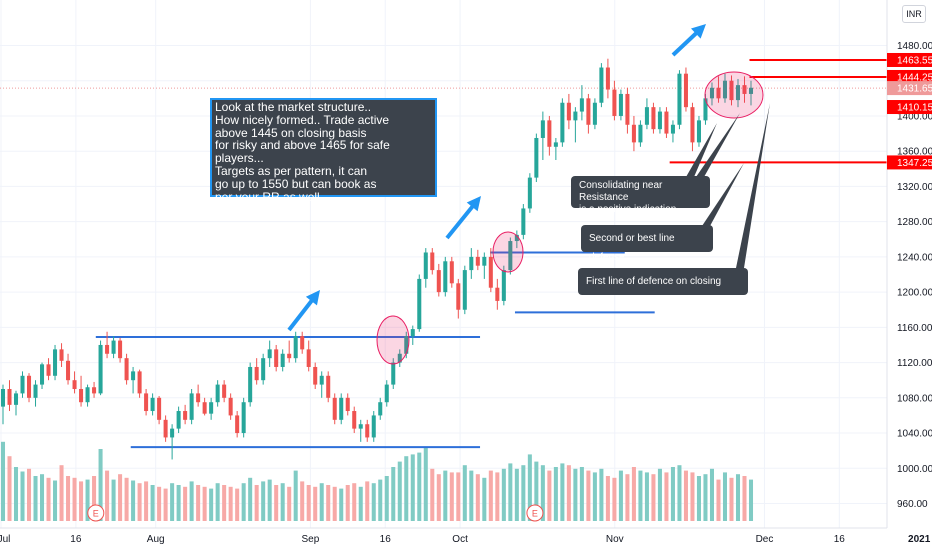 The height and width of the screenshot is (550, 932). I want to click on time-tick-label: 16, so click(386, 539).